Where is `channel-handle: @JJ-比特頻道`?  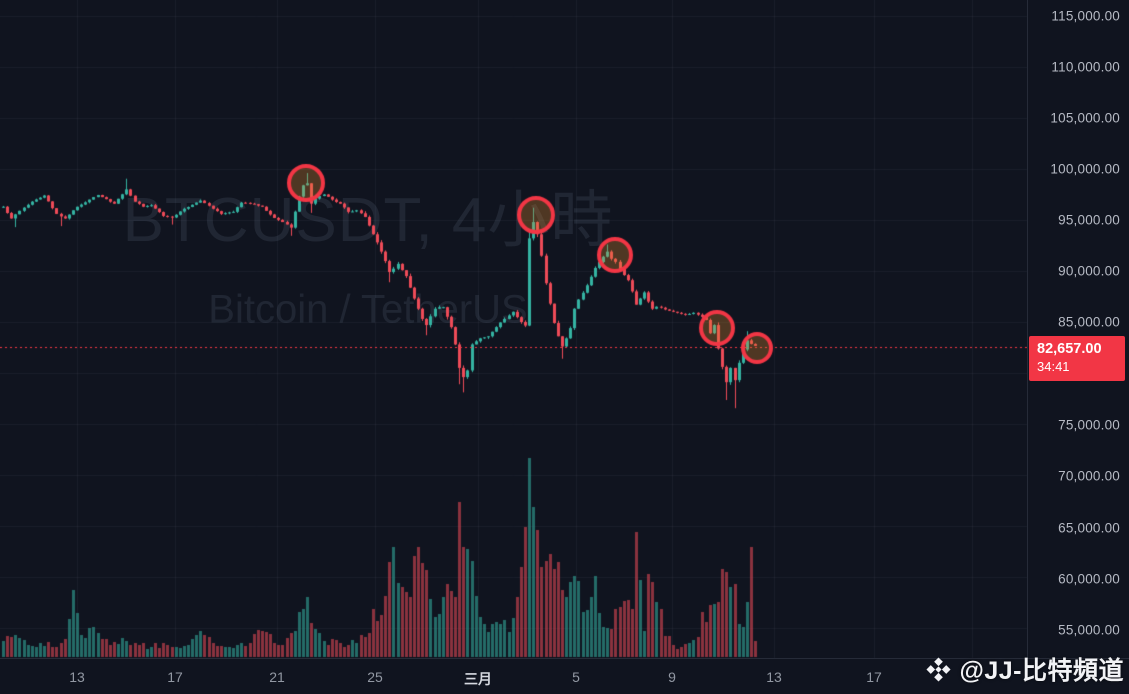 channel-handle: @JJ-比特頻道 is located at coordinates (1041, 671).